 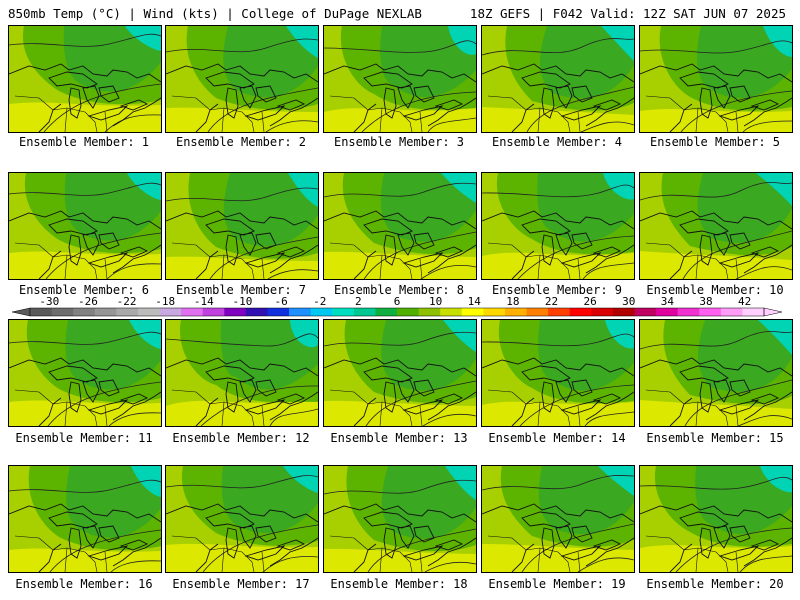 What do you see at coordinates (590, 302) in the screenshot?
I see `colorbar-tick-label: 26` at bounding box center [590, 302].